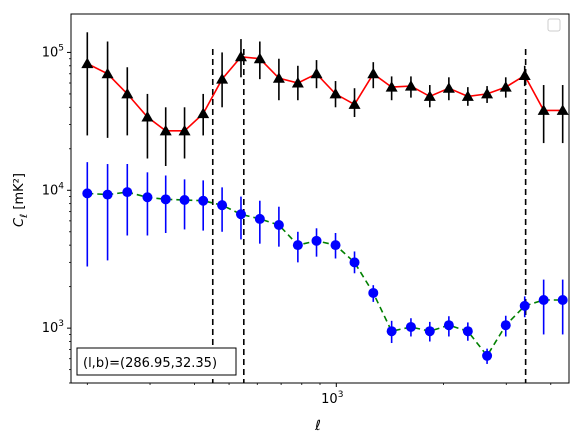 The image size is (580, 441). I want to click on annotation-text: (l,b)=(286.95,32.35), so click(150, 363).